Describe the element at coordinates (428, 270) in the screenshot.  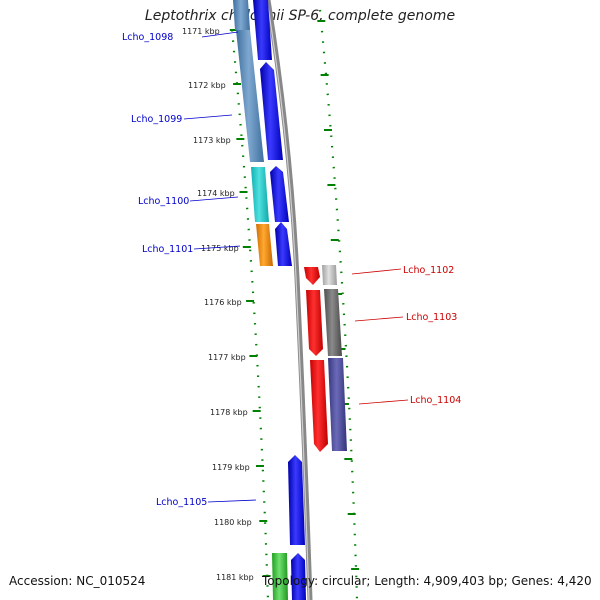
I see `gene-label-1102: Lcho_1102` at that location.